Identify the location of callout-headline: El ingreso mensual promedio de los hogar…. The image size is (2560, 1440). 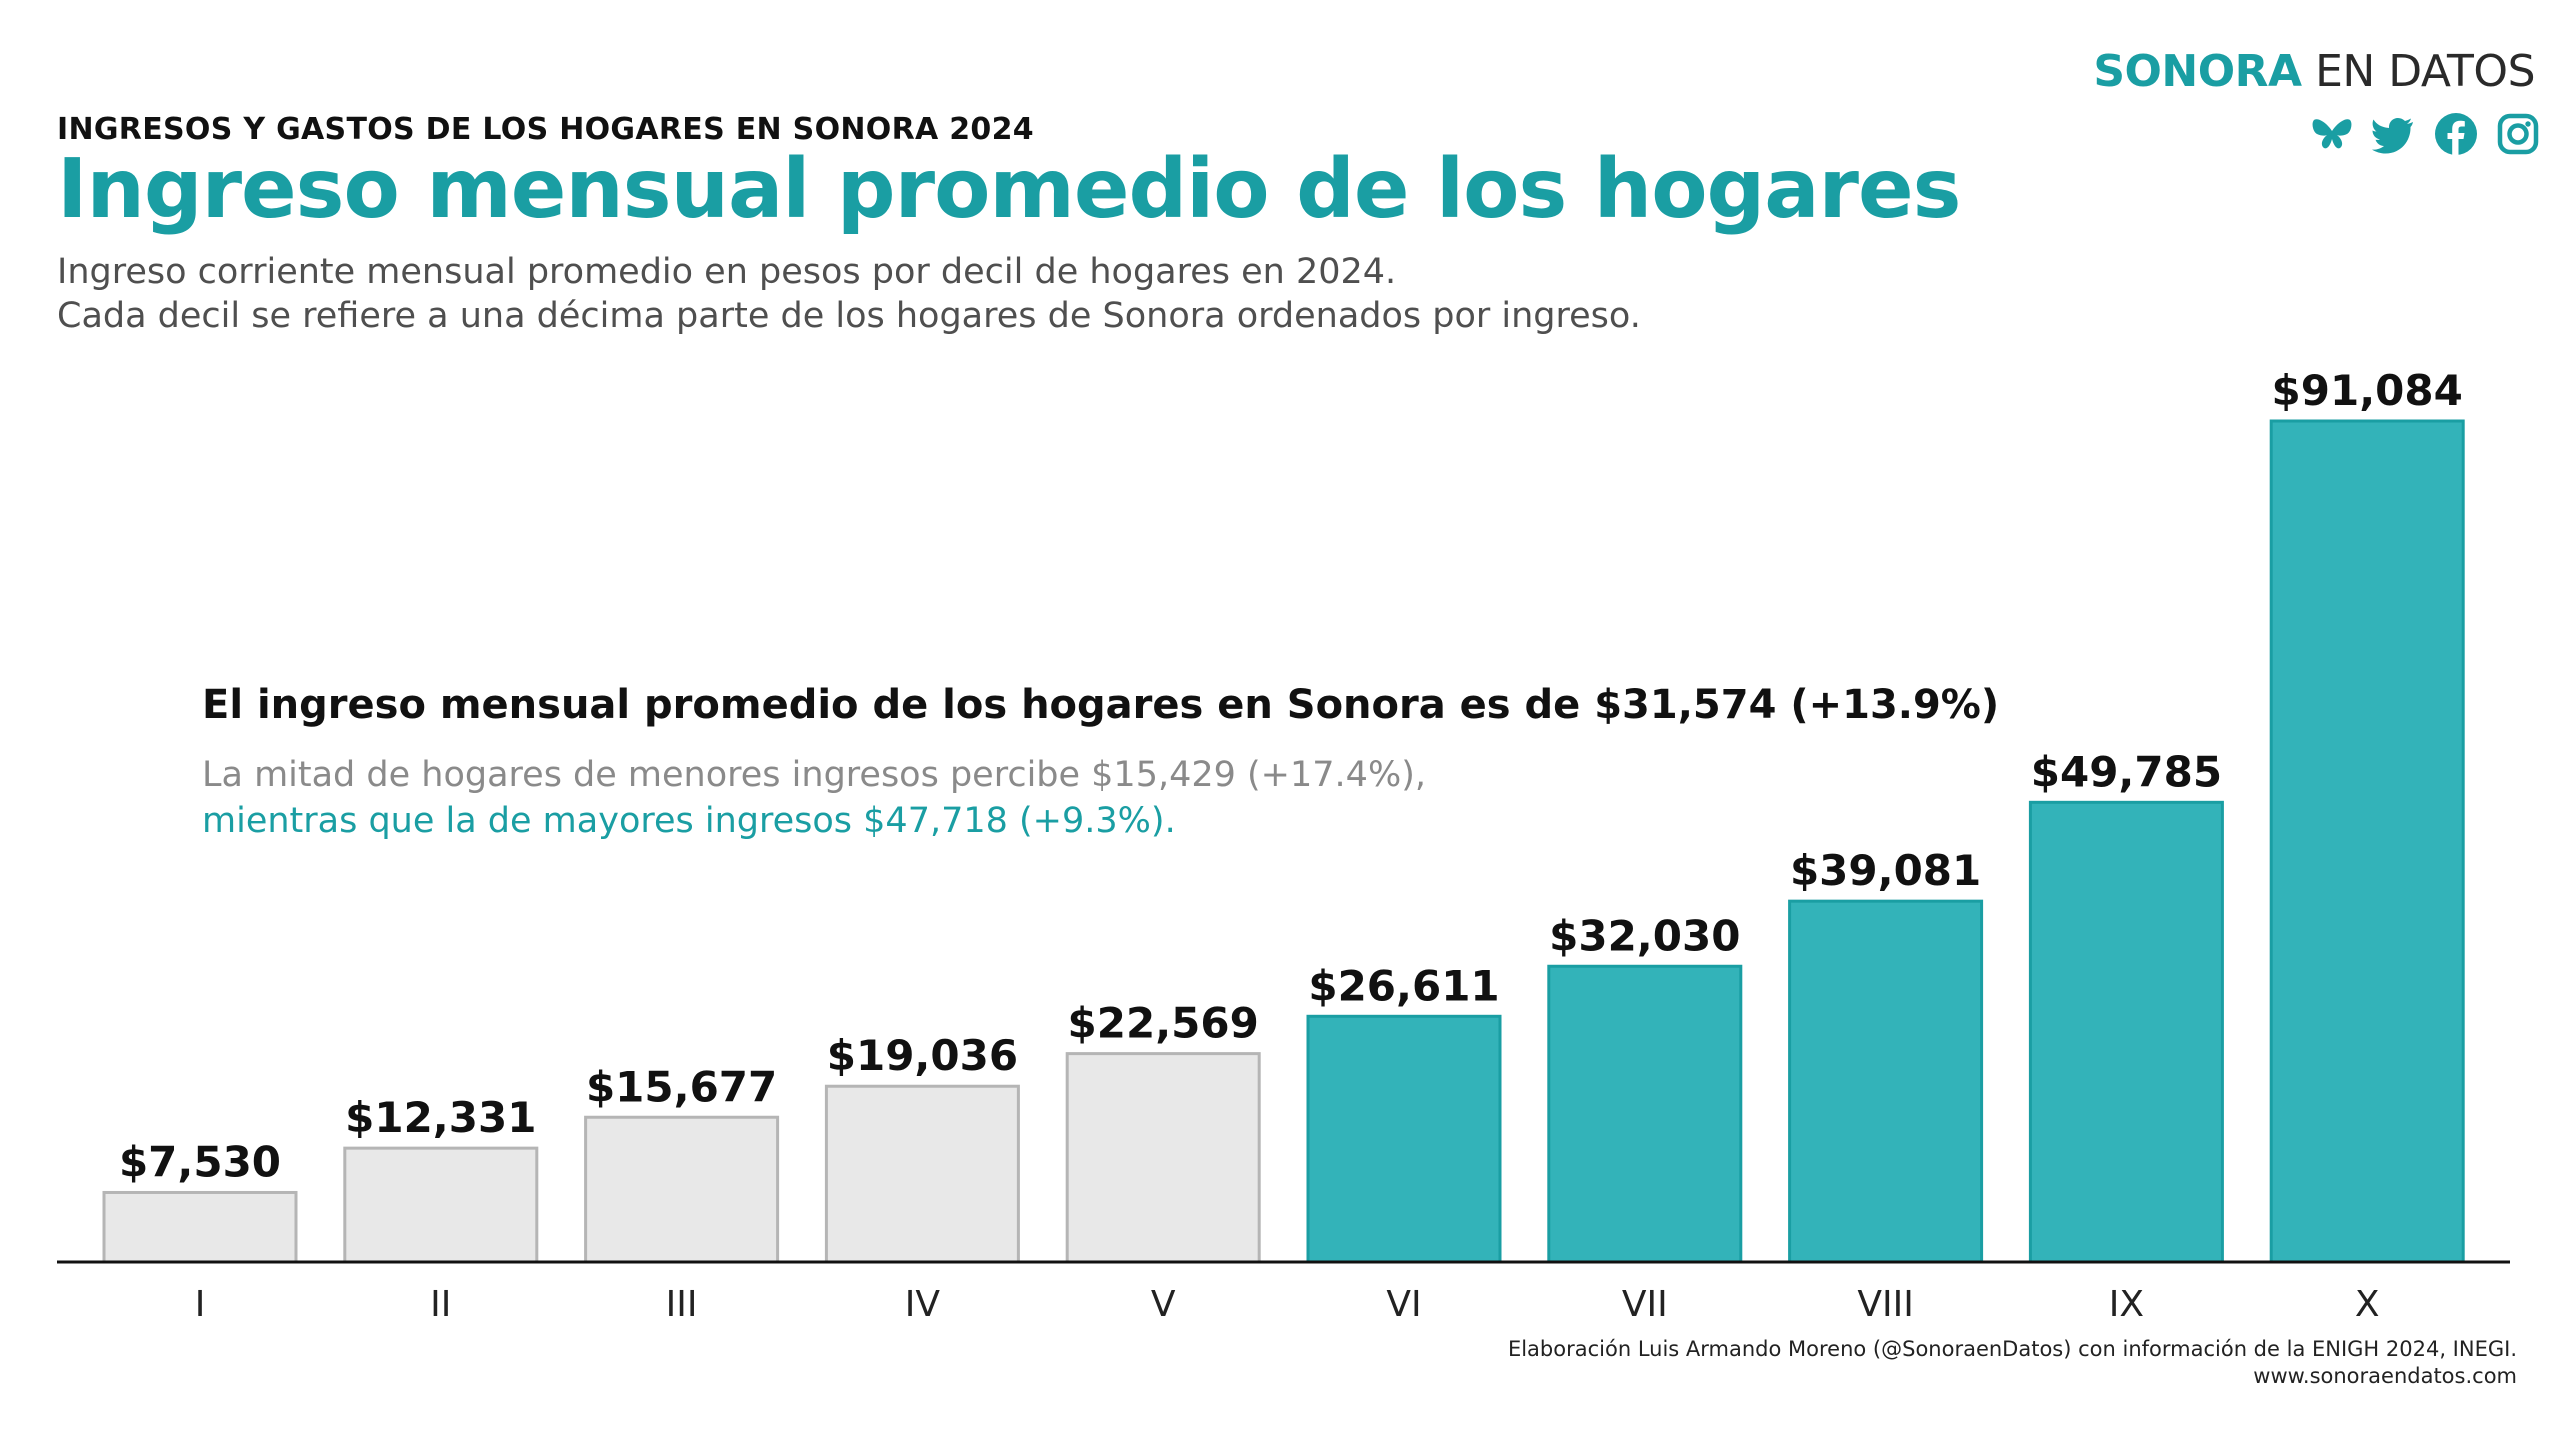
(1101, 705).